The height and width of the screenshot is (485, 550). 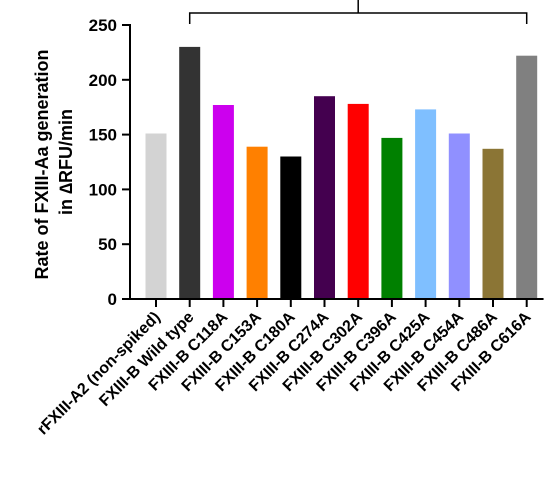 What do you see at coordinates (110, 162) in the screenshot?
I see `y-axis: 0 50 100 150 200 250` at bounding box center [110, 162].